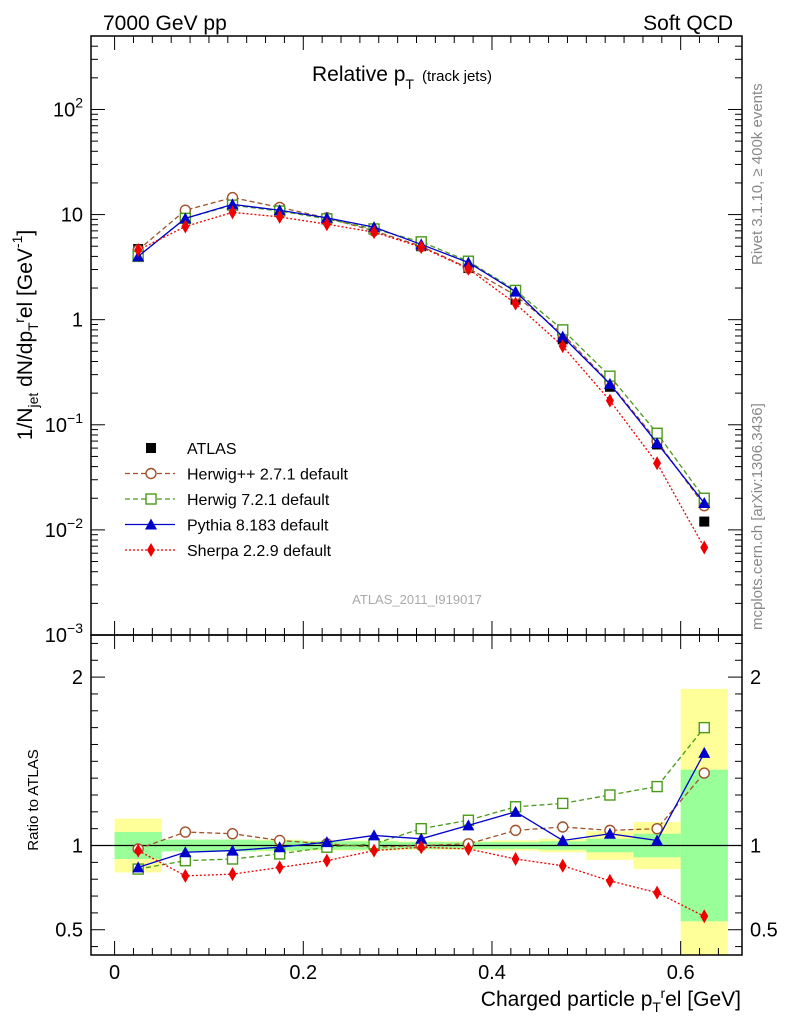  What do you see at coordinates (457, 76) in the screenshot?
I see `main-title-extra: (track jets)` at bounding box center [457, 76].